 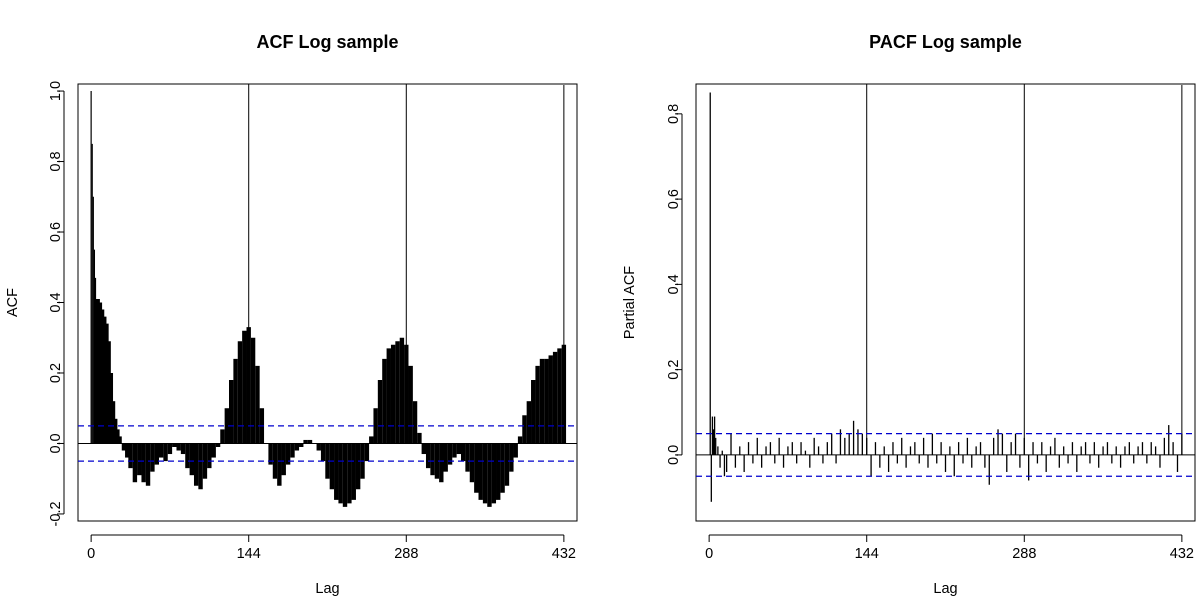 What do you see at coordinates (1024, 554) in the screenshot?
I see `pacf-x-tick-label: 288` at bounding box center [1024, 554].